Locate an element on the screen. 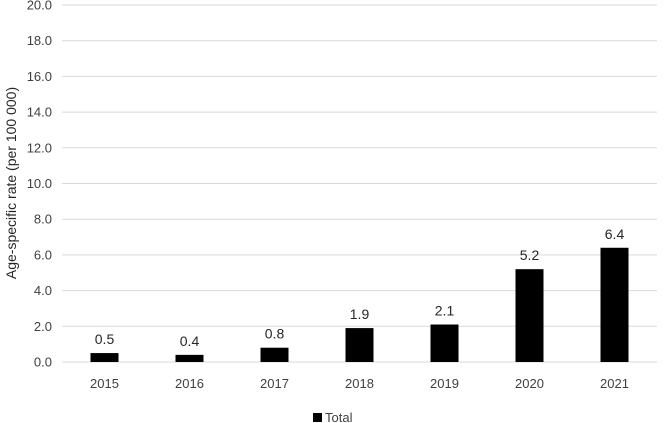  data-label-2019: 2.1 is located at coordinates (445, 311).